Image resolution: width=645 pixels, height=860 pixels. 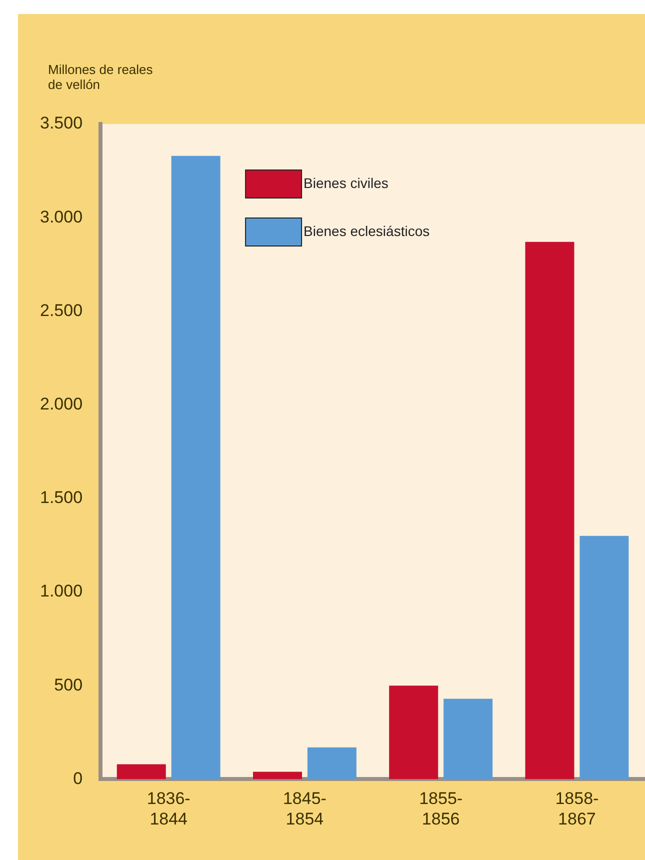 I want to click on y-axis-title: Millones de reales de vellón, so click(x=101, y=77).